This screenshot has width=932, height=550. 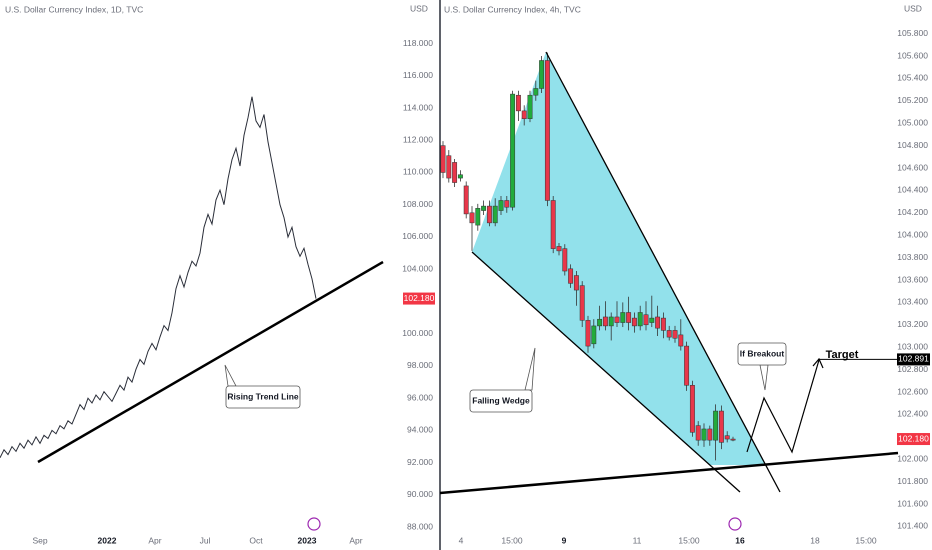 What do you see at coordinates (912, 190) in the screenshot?
I see `y-tick-label: 104.400` at bounding box center [912, 190].